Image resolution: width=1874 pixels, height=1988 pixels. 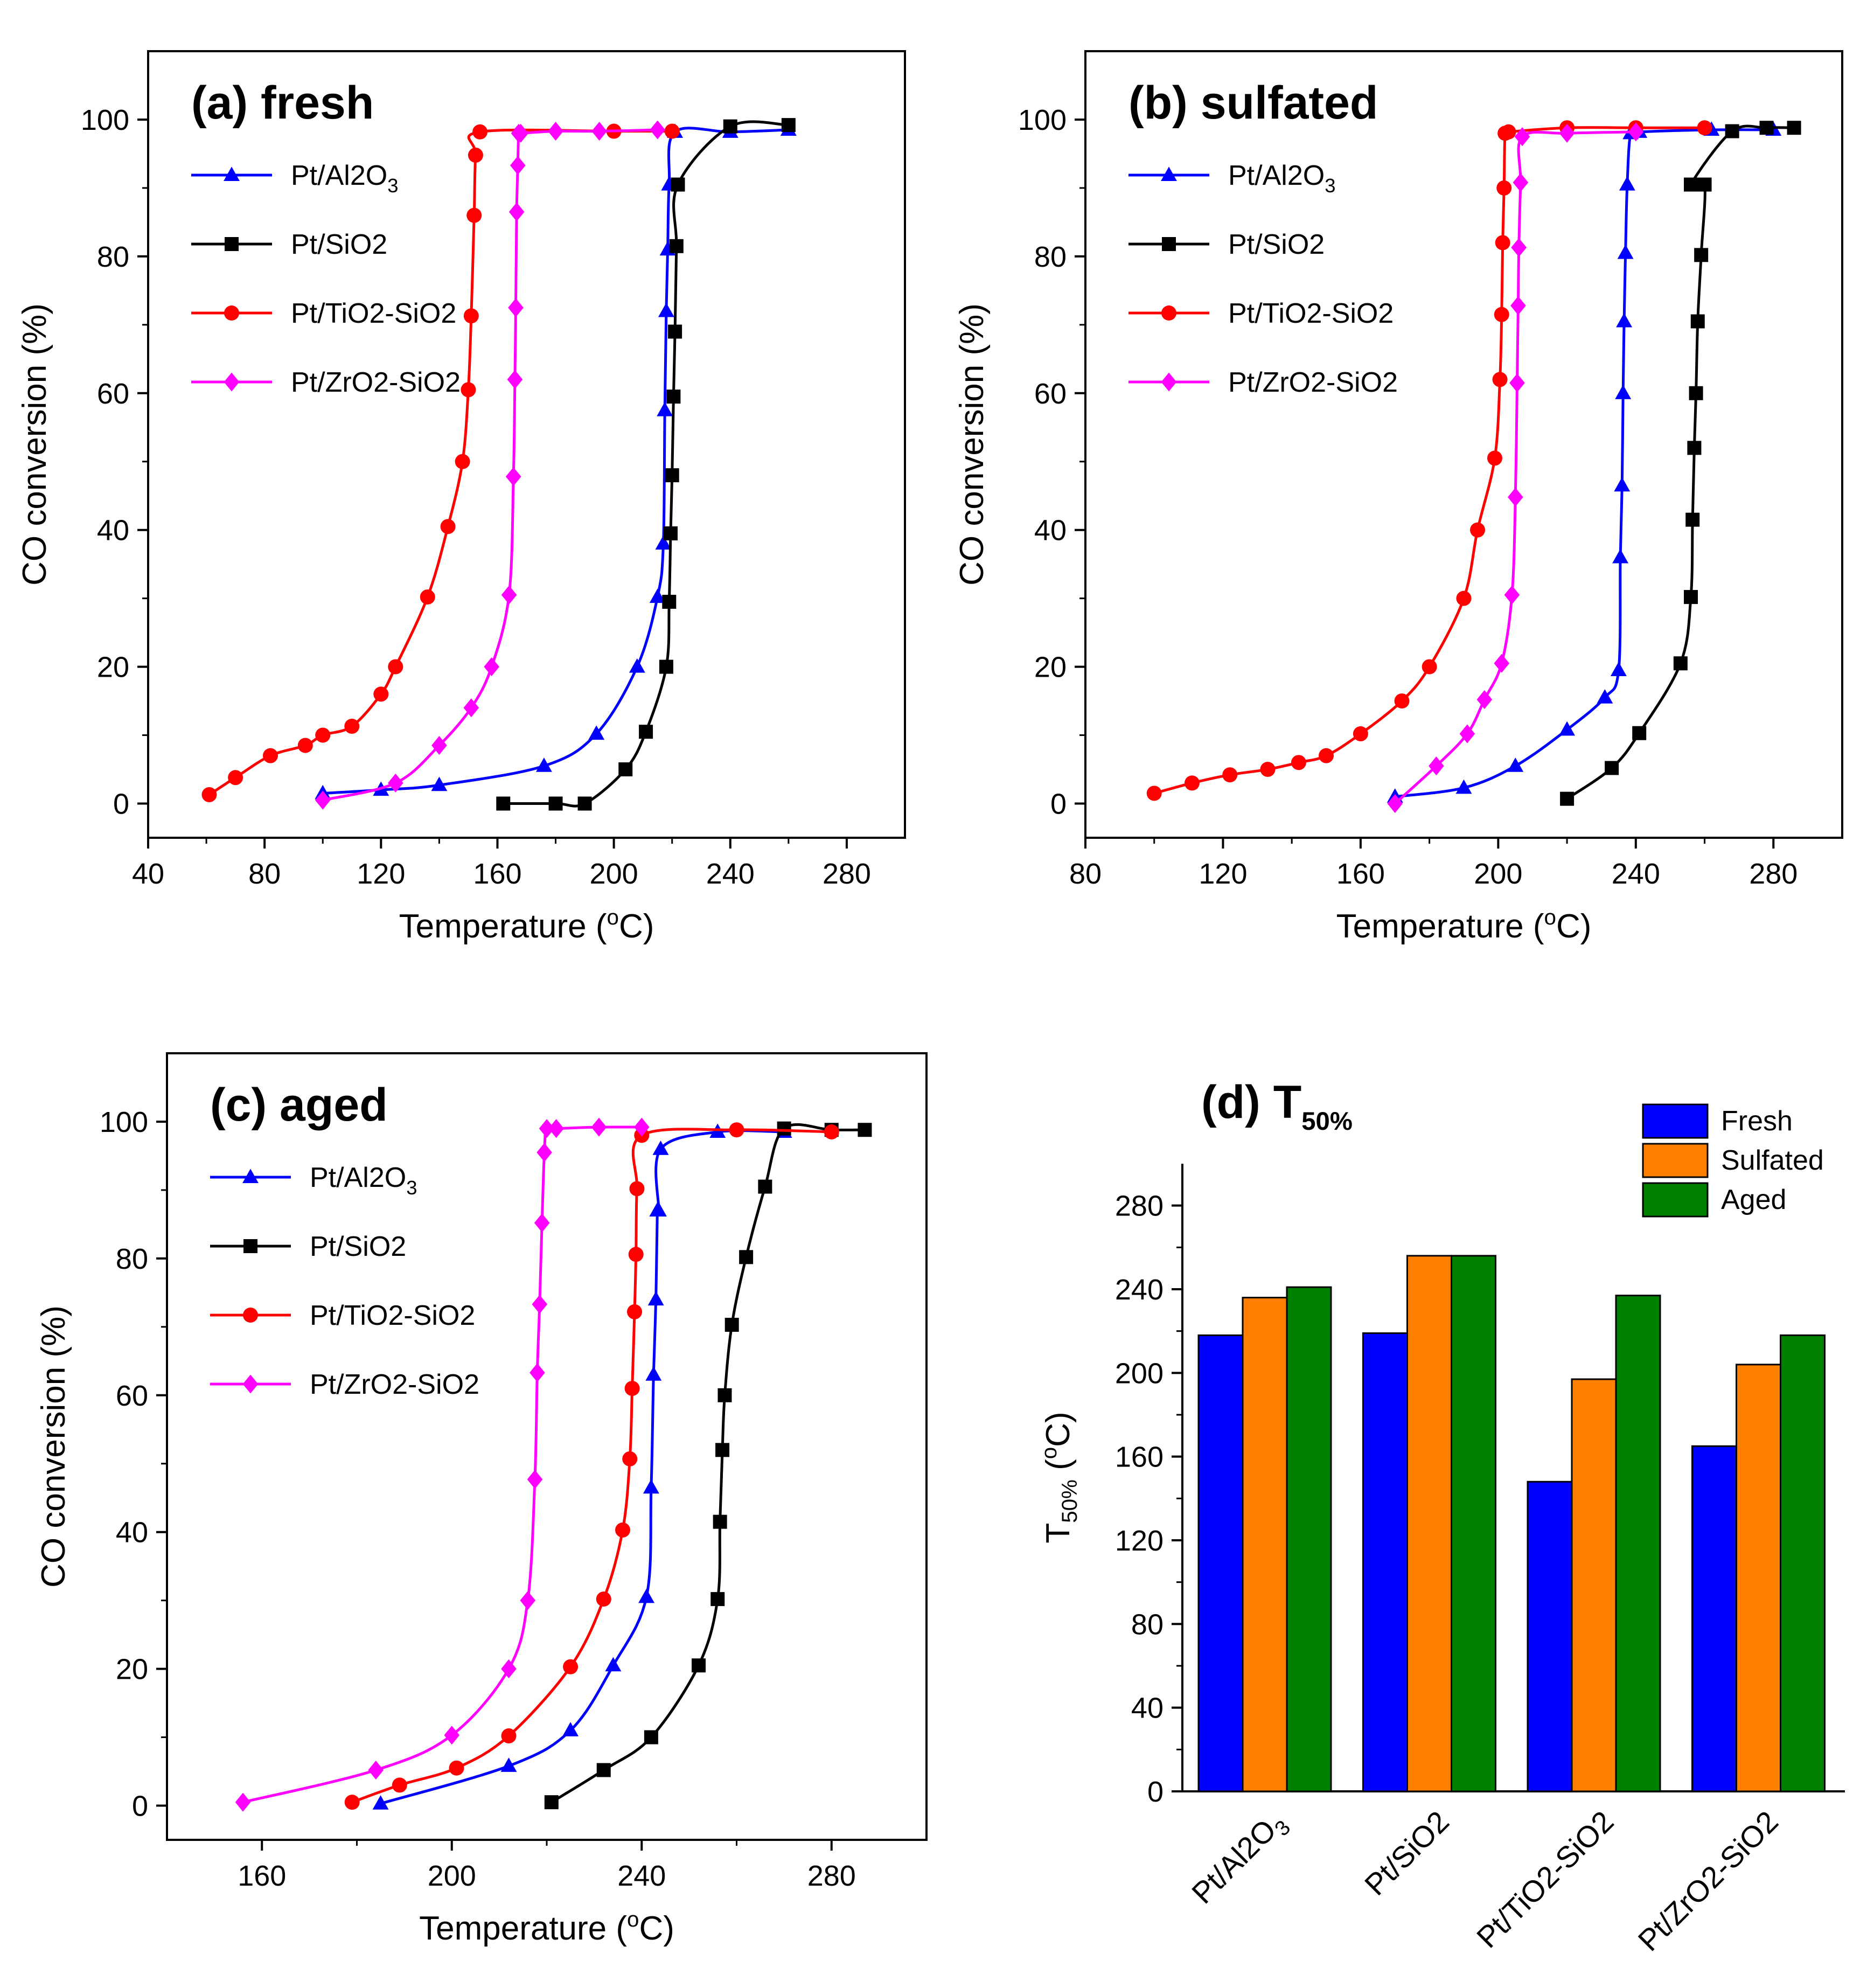 I want to click on legend-label: Pt/SiO2, so click(x=1276, y=244).